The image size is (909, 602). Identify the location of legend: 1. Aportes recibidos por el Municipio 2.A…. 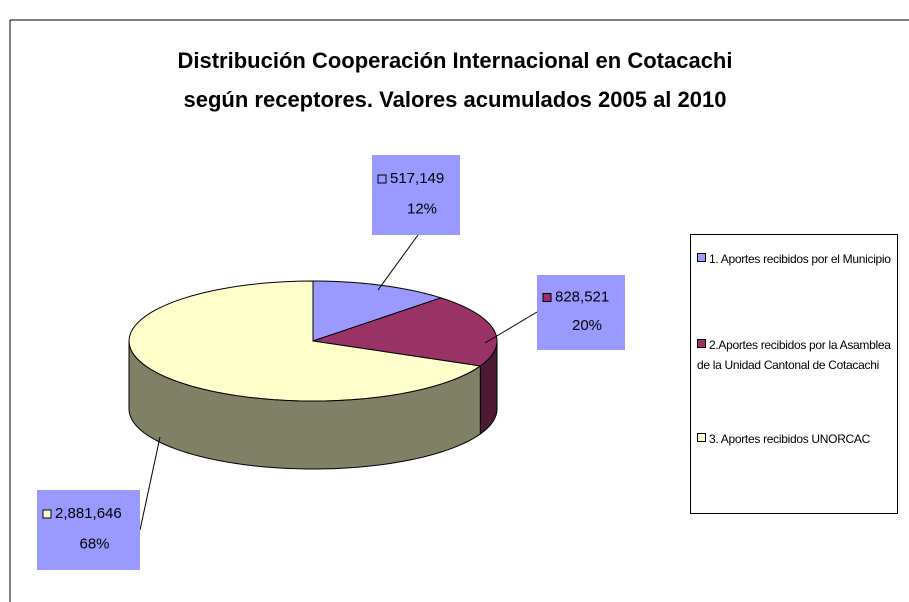
(794, 374).